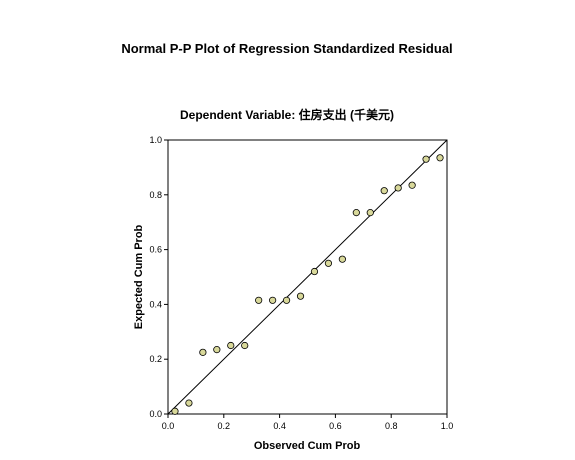 This screenshot has height=460, width=575. I want to click on x-tick-label: 0.2, so click(224, 426).